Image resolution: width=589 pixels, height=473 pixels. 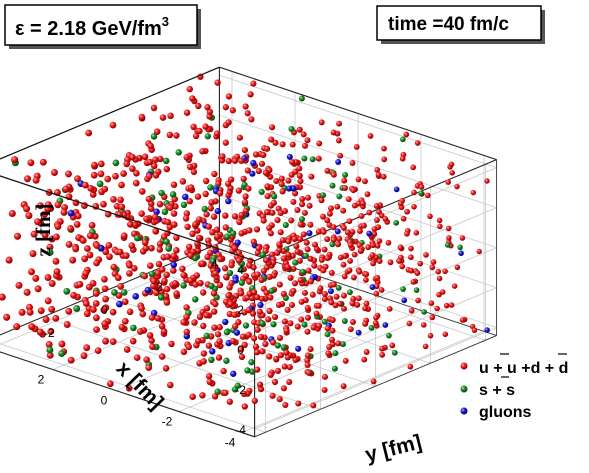 What do you see at coordinates (104, 401) in the screenshot?
I see `x-tick-label: 0` at bounding box center [104, 401].